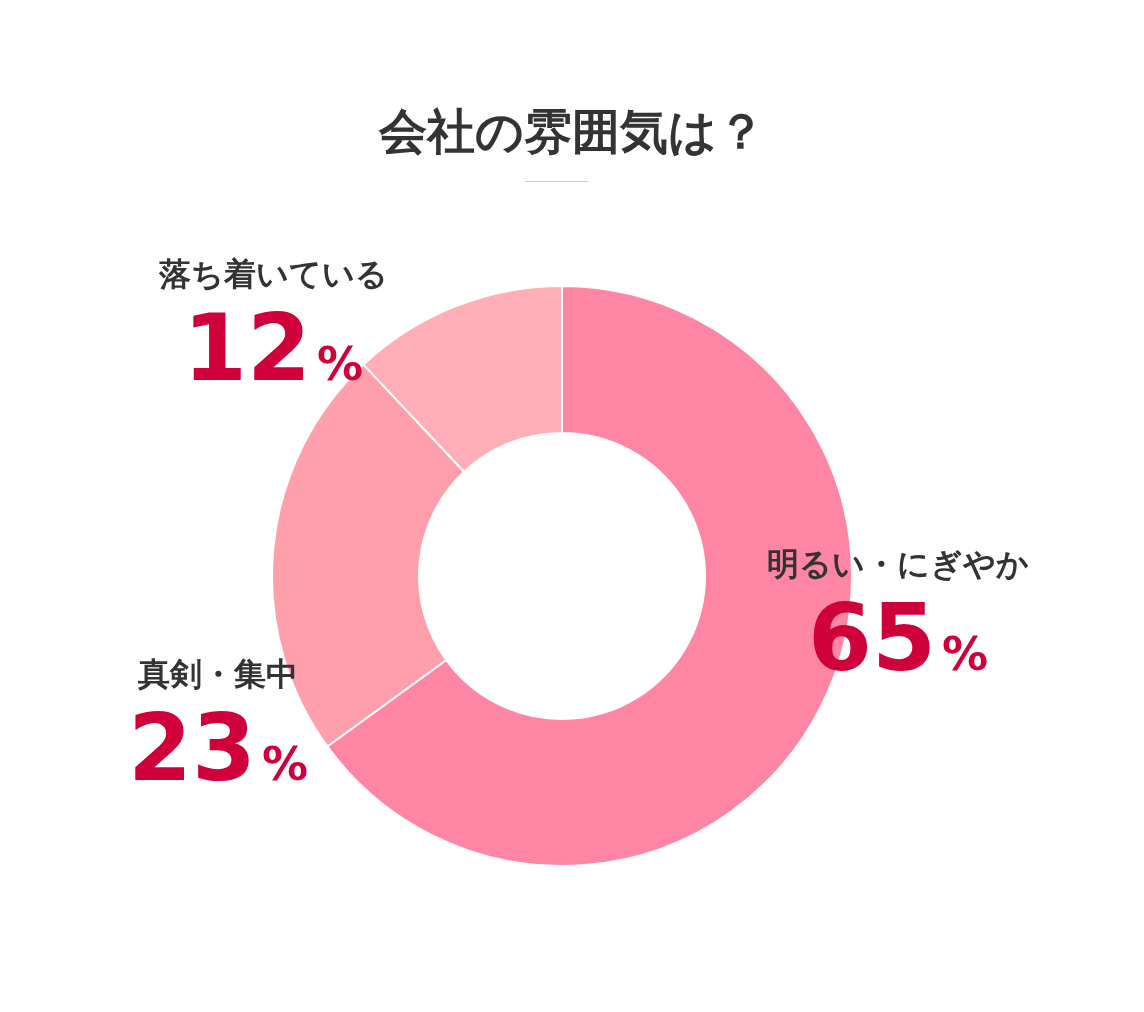 The width and height of the screenshot is (1144, 1012). Describe the element at coordinates (898, 638) in the screenshot. I see `data-label: 65%` at that location.